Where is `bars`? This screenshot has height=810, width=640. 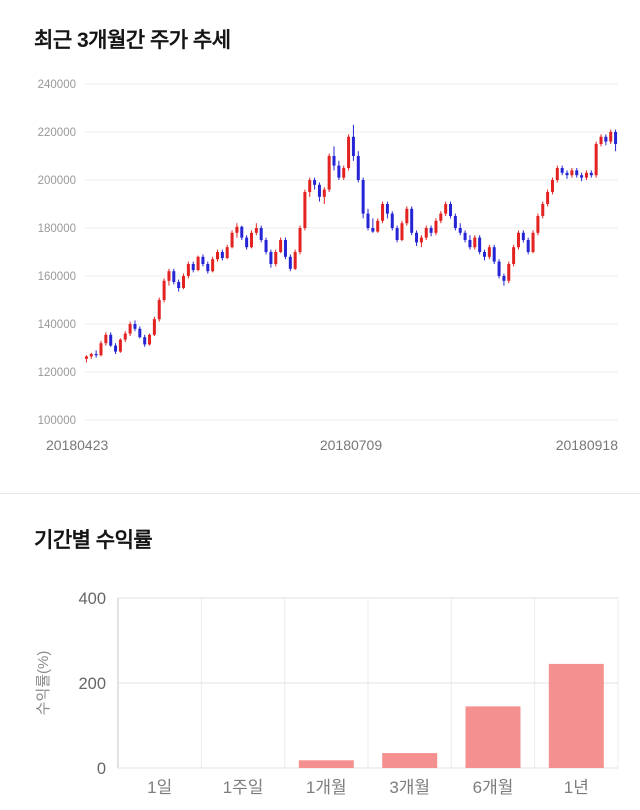 bars is located at coordinates (451, 715).